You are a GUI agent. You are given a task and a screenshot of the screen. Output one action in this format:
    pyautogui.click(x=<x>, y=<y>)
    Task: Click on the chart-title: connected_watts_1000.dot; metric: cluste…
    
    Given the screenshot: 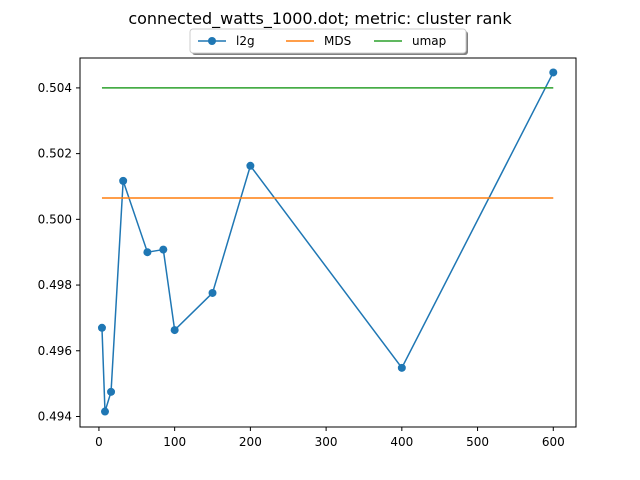 What is the action you would take?
    pyautogui.click(x=320, y=19)
    